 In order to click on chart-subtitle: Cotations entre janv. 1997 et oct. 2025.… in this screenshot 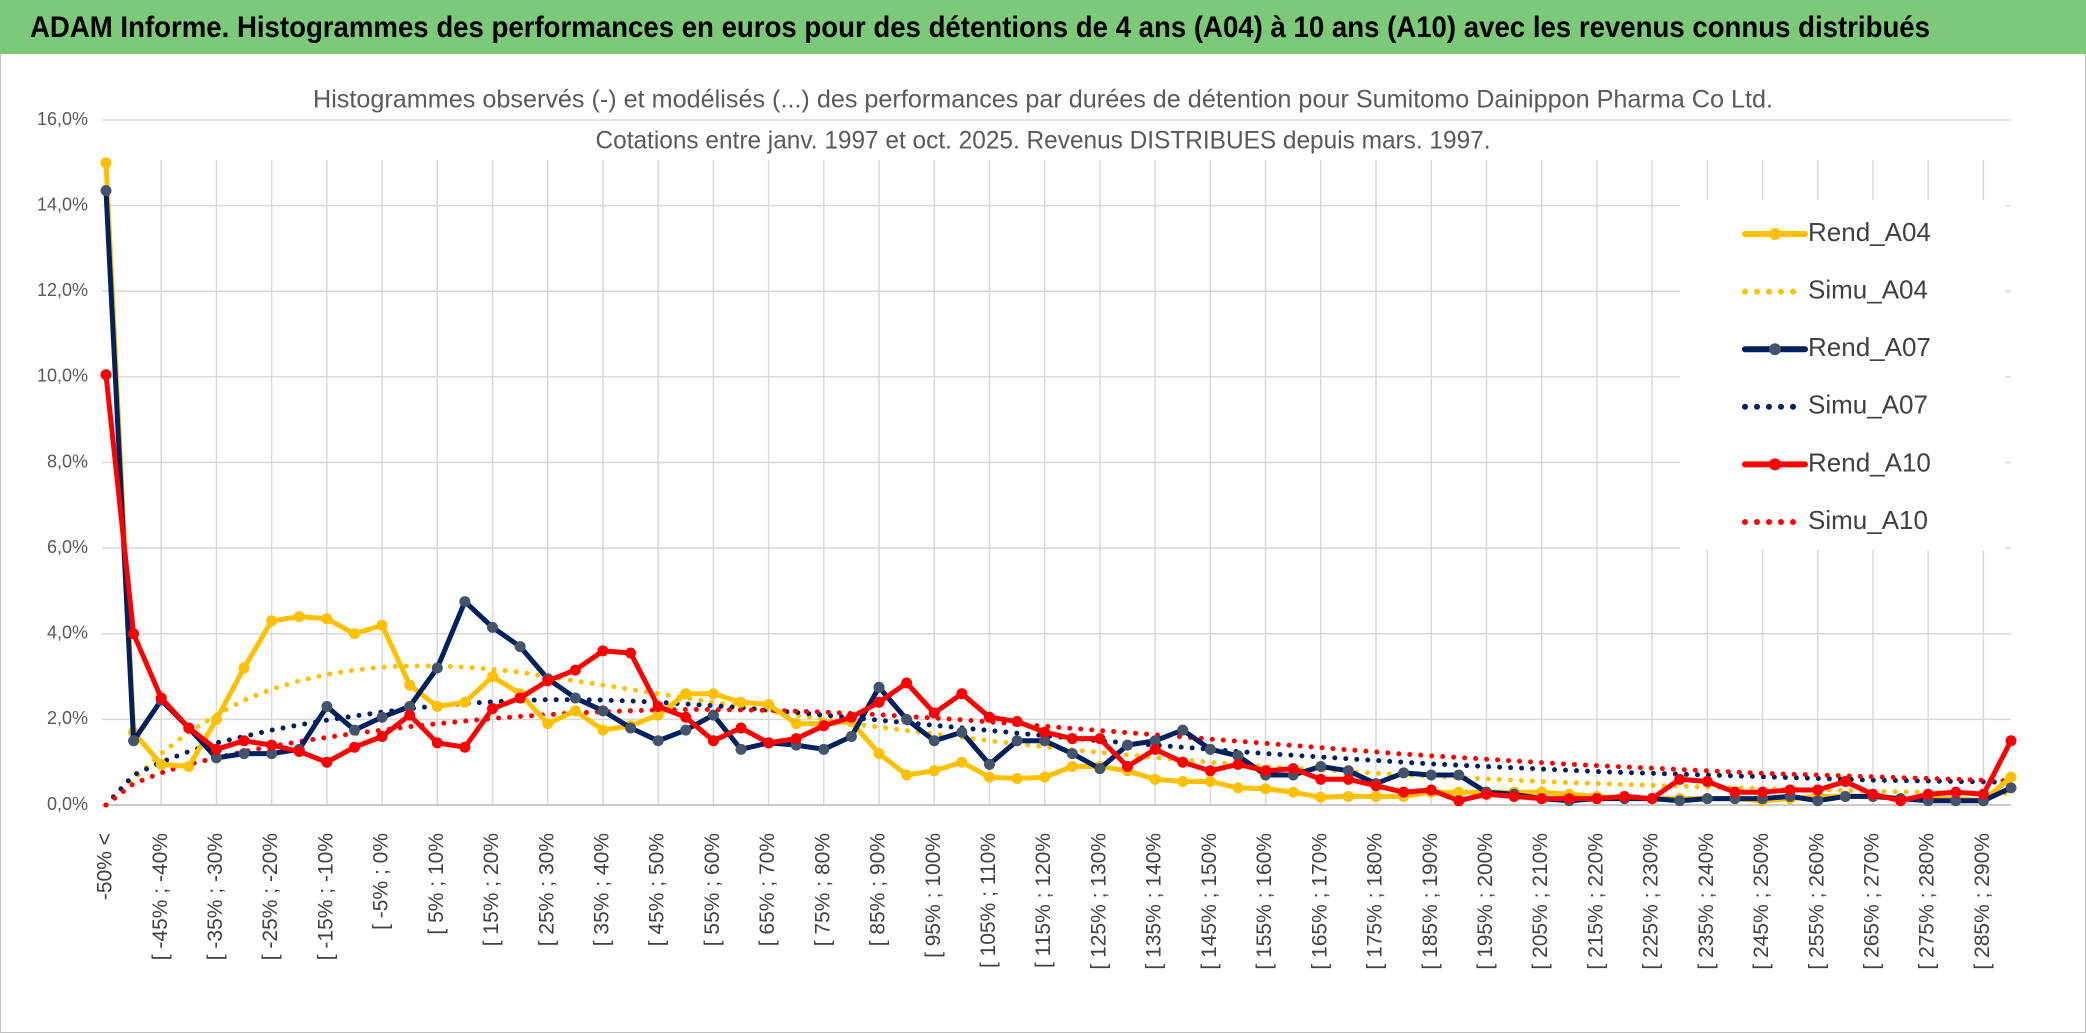, I will do `click(1043, 141)`.